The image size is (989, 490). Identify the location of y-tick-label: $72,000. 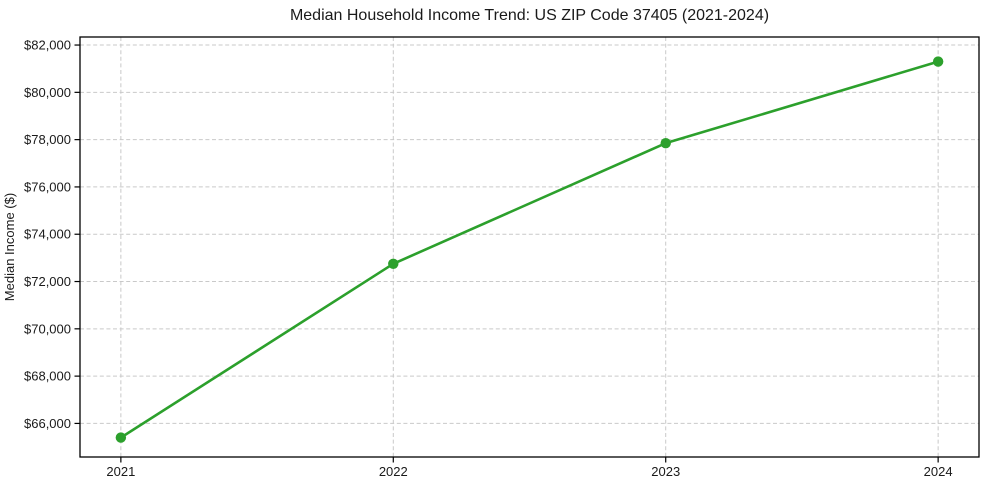
(47, 281).